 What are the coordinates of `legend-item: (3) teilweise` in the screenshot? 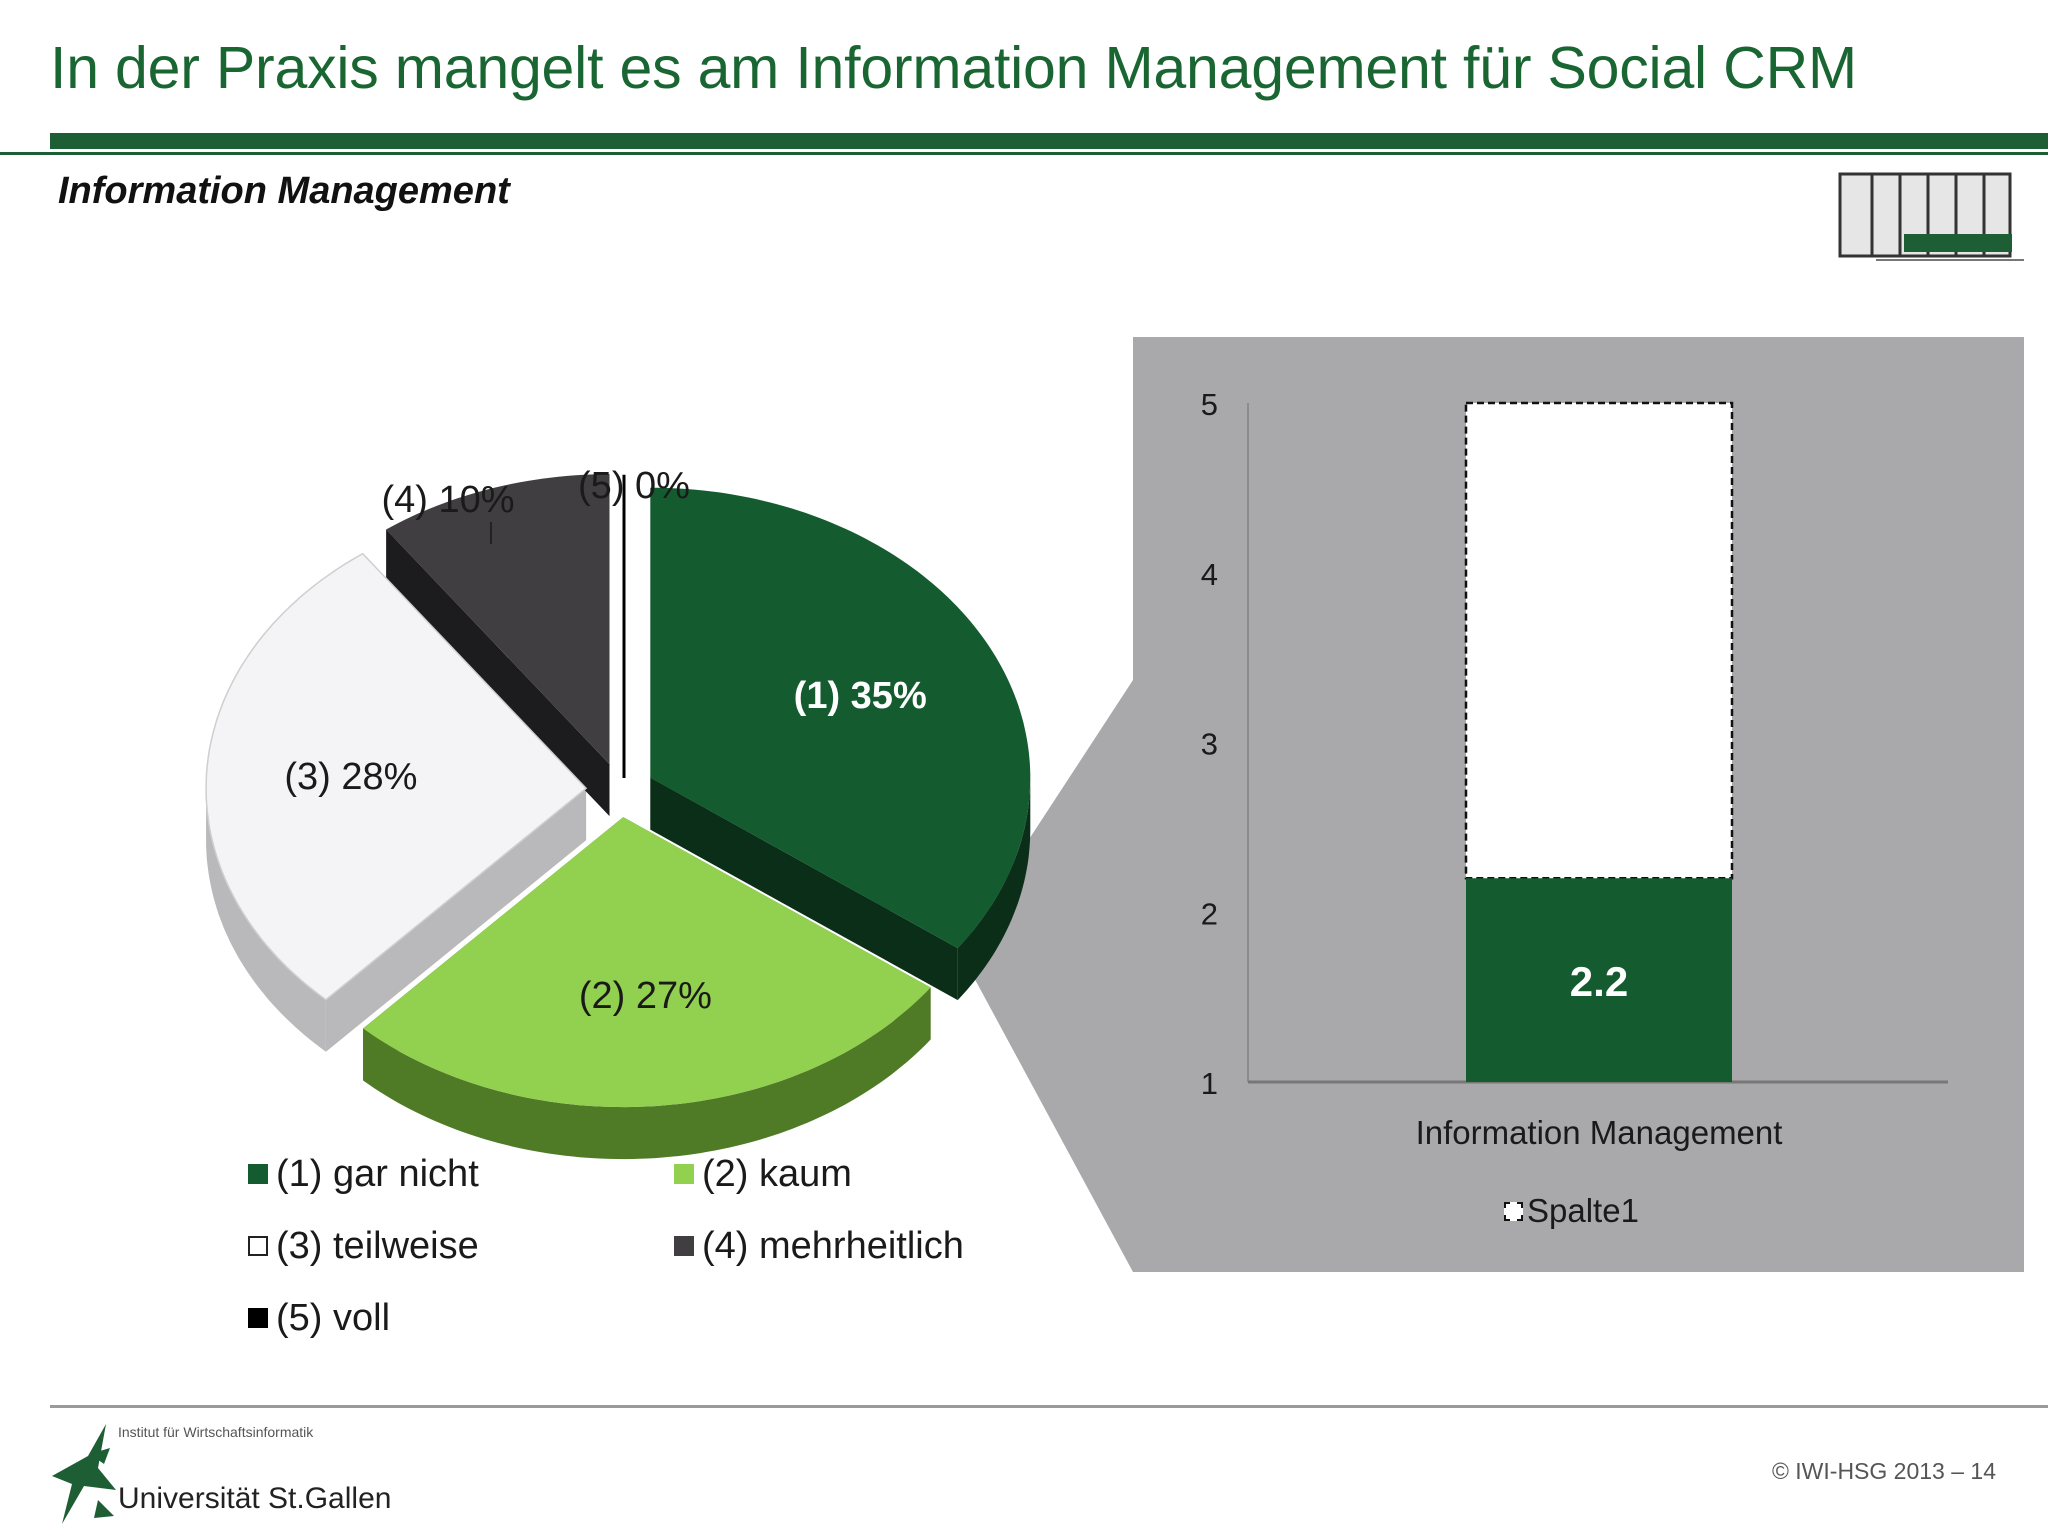 It's located at (363, 1246).